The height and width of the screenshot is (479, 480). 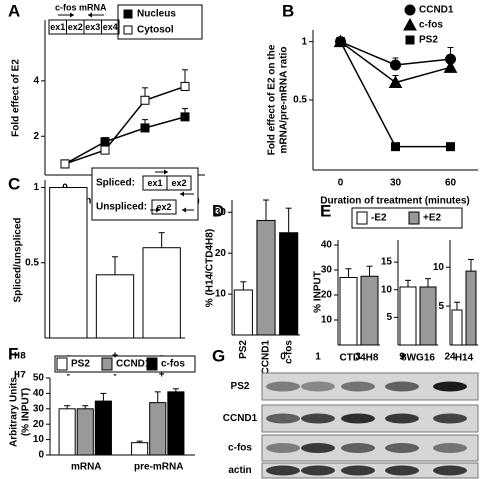 I want to click on lane-label: 24, so click(x=450, y=357).